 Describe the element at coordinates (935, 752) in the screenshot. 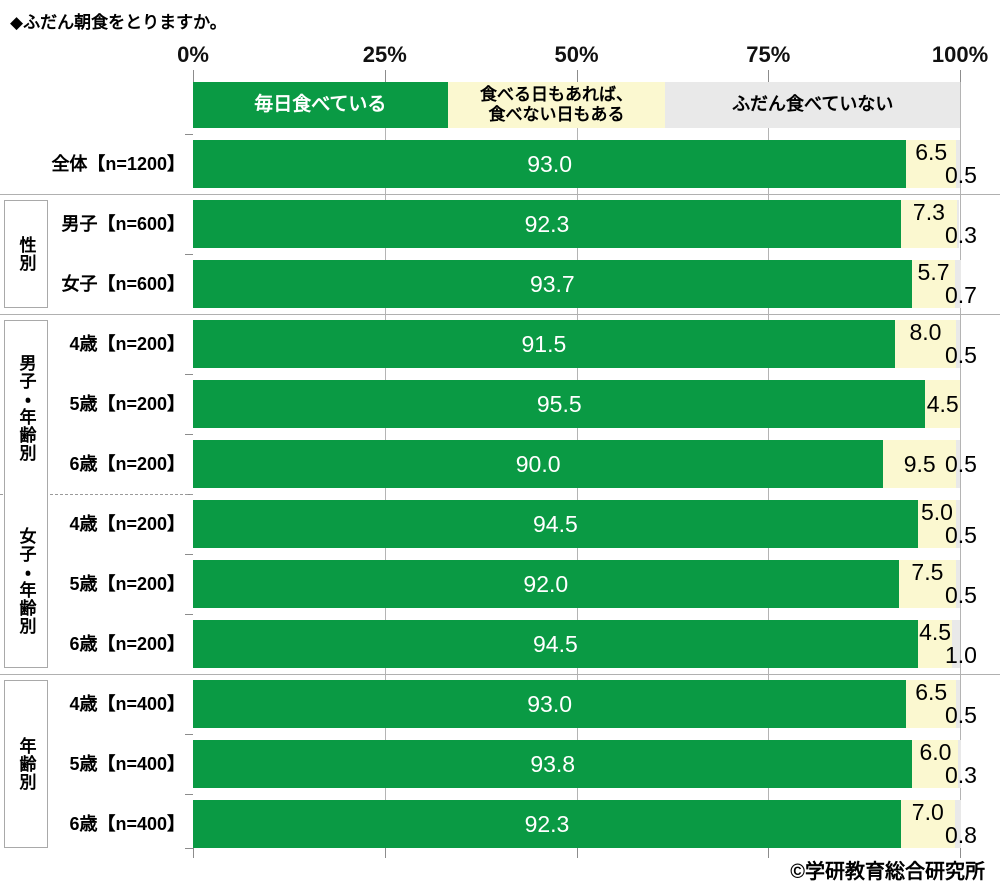

I see `value-label-sometimes: 6.0` at that location.